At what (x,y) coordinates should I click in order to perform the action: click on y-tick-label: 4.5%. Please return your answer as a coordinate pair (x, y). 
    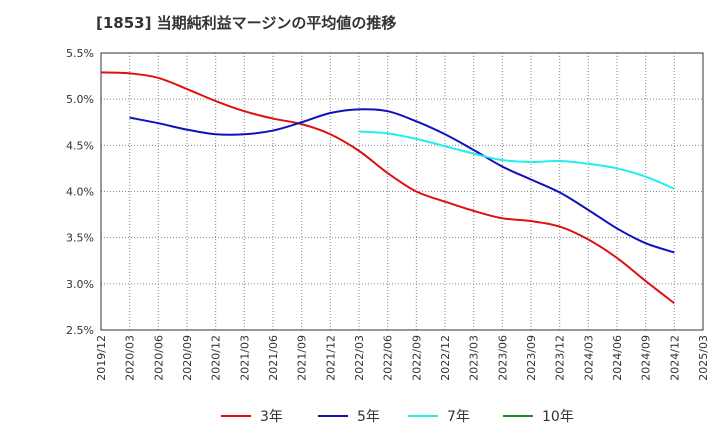
    Looking at the image, I should click on (80, 145).